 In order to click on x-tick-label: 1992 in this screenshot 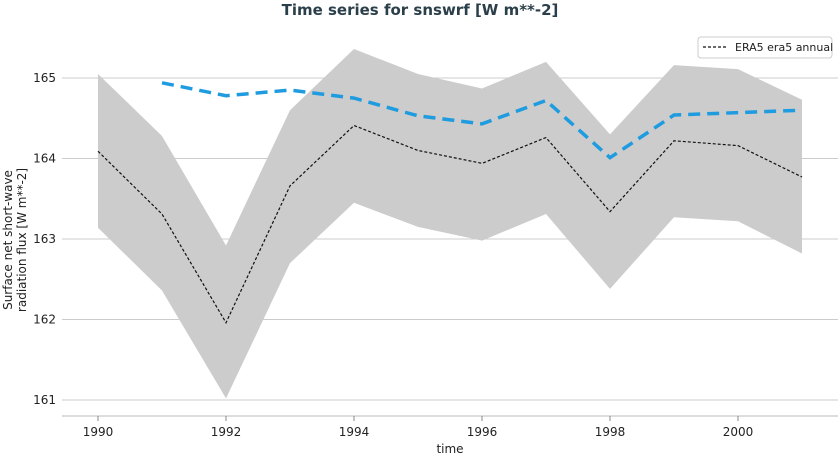, I will do `click(226, 432)`.